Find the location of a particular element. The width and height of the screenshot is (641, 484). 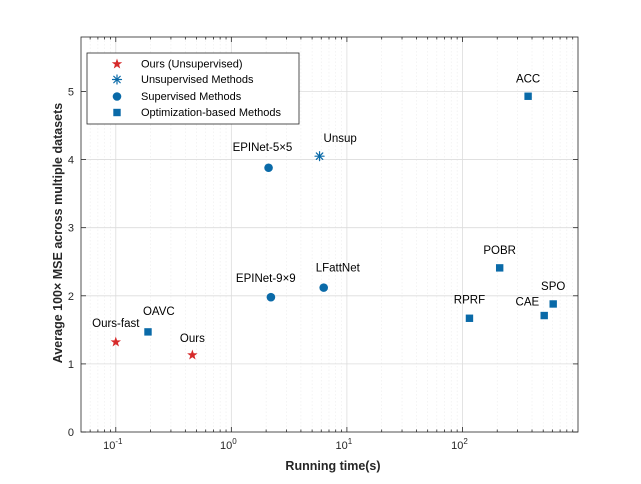

point-label: CAE is located at coordinates (528, 303).